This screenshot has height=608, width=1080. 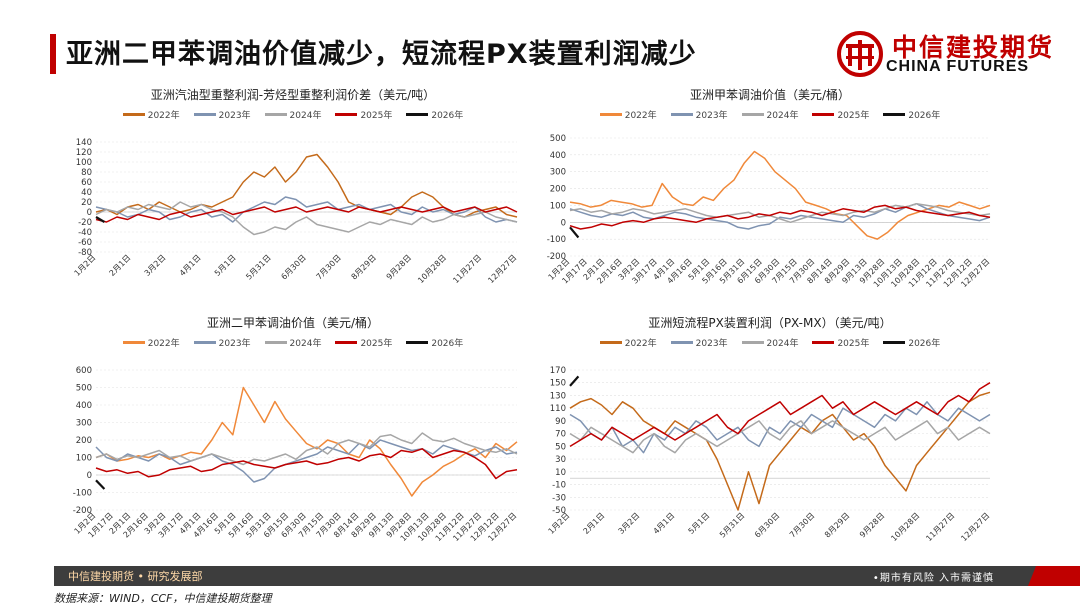 I want to click on x-tick-label: 6月30日, so click(x=293, y=267).